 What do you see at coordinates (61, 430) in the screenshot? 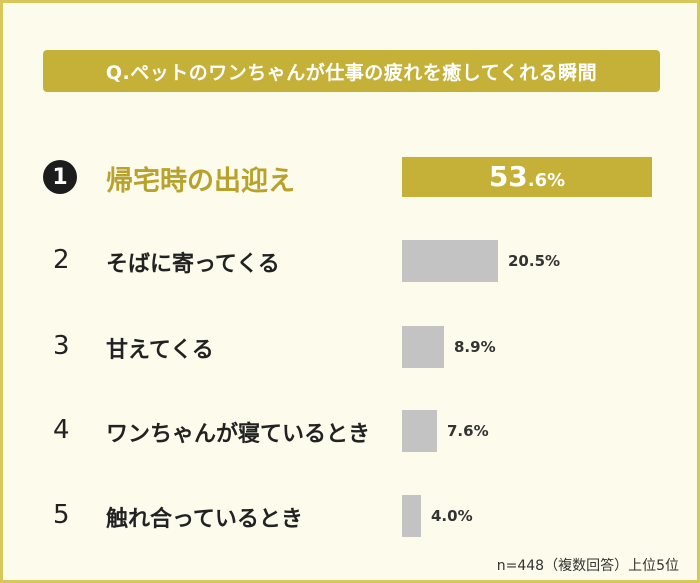
I see `rank-4-number: 4` at bounding box center [61, 430].